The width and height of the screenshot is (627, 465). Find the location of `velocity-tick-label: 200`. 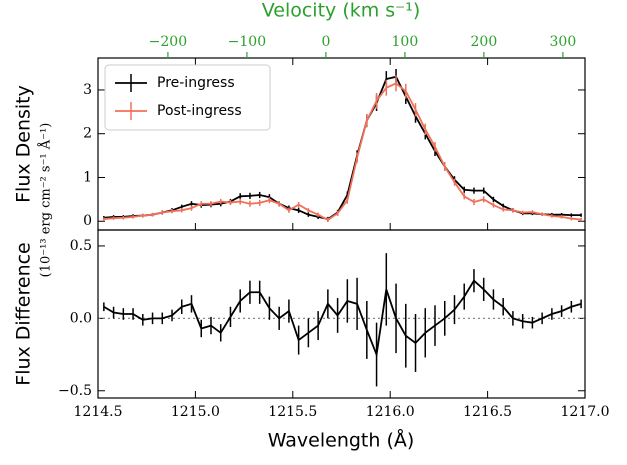

velocity-tick-label: 200 is located at coordinates (484, 42).